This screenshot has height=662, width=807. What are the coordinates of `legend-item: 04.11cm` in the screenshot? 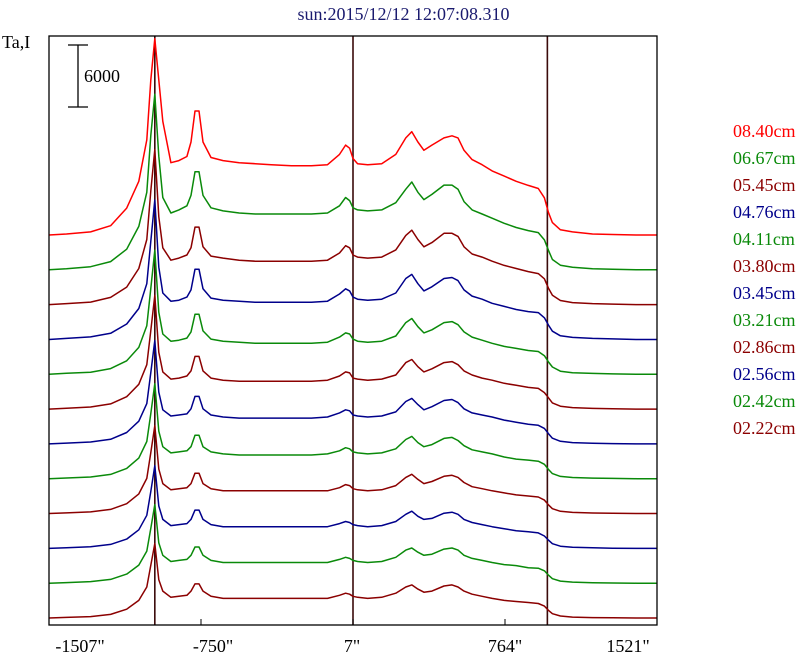 It's located at (764, 239).